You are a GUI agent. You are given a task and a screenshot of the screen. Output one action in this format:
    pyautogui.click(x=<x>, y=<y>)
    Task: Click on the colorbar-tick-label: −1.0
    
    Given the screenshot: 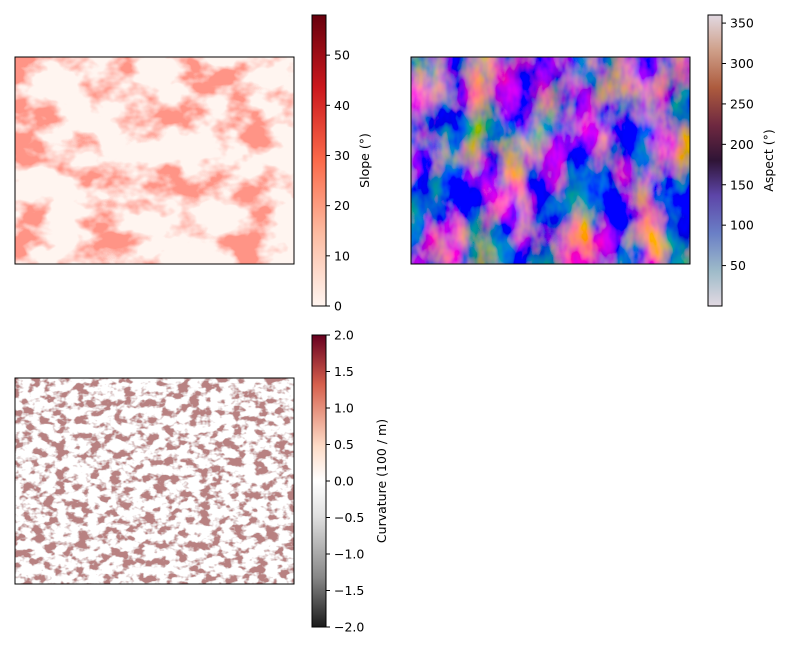 What is the action you would take?
    pyautogui.click(x=349, y=554)
    